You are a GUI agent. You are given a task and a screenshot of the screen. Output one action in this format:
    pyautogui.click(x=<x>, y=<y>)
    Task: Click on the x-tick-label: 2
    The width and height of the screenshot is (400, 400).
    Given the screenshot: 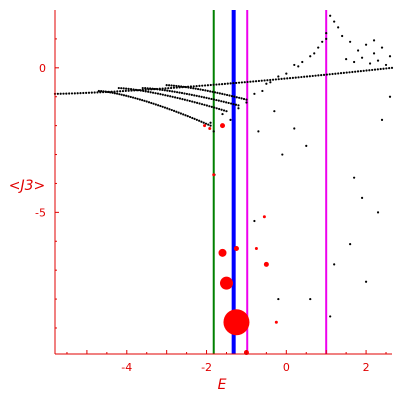 What is the action you would take?
    pyautogui.click(x=366, y=367)
    